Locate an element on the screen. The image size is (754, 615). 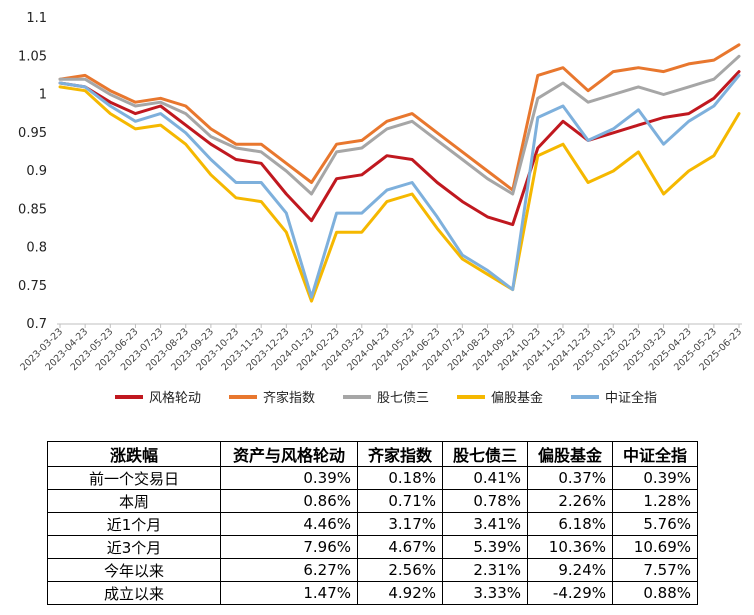
table-cell: 0.18% is located at coordinates (400, 478).